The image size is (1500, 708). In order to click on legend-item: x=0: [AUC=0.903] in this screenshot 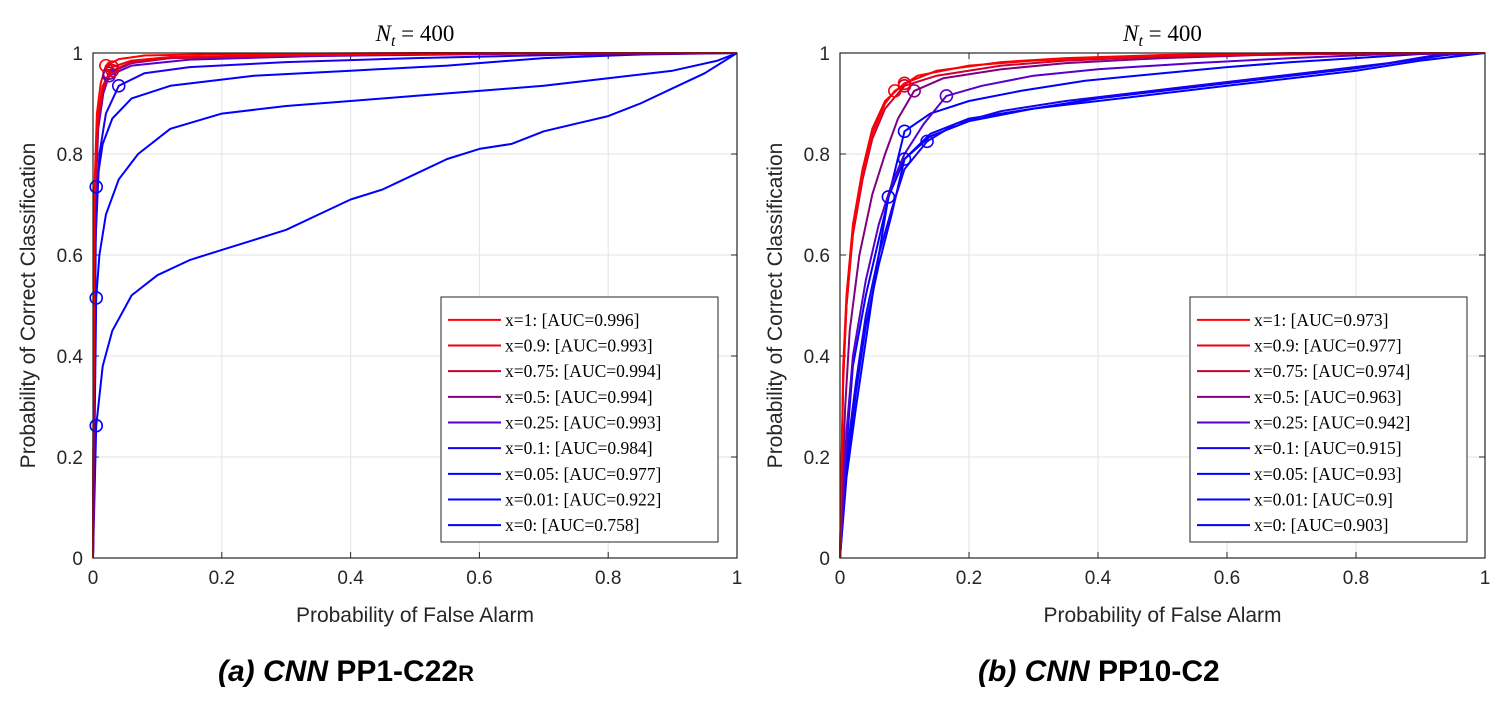, I will do `click(1292, 525)`.